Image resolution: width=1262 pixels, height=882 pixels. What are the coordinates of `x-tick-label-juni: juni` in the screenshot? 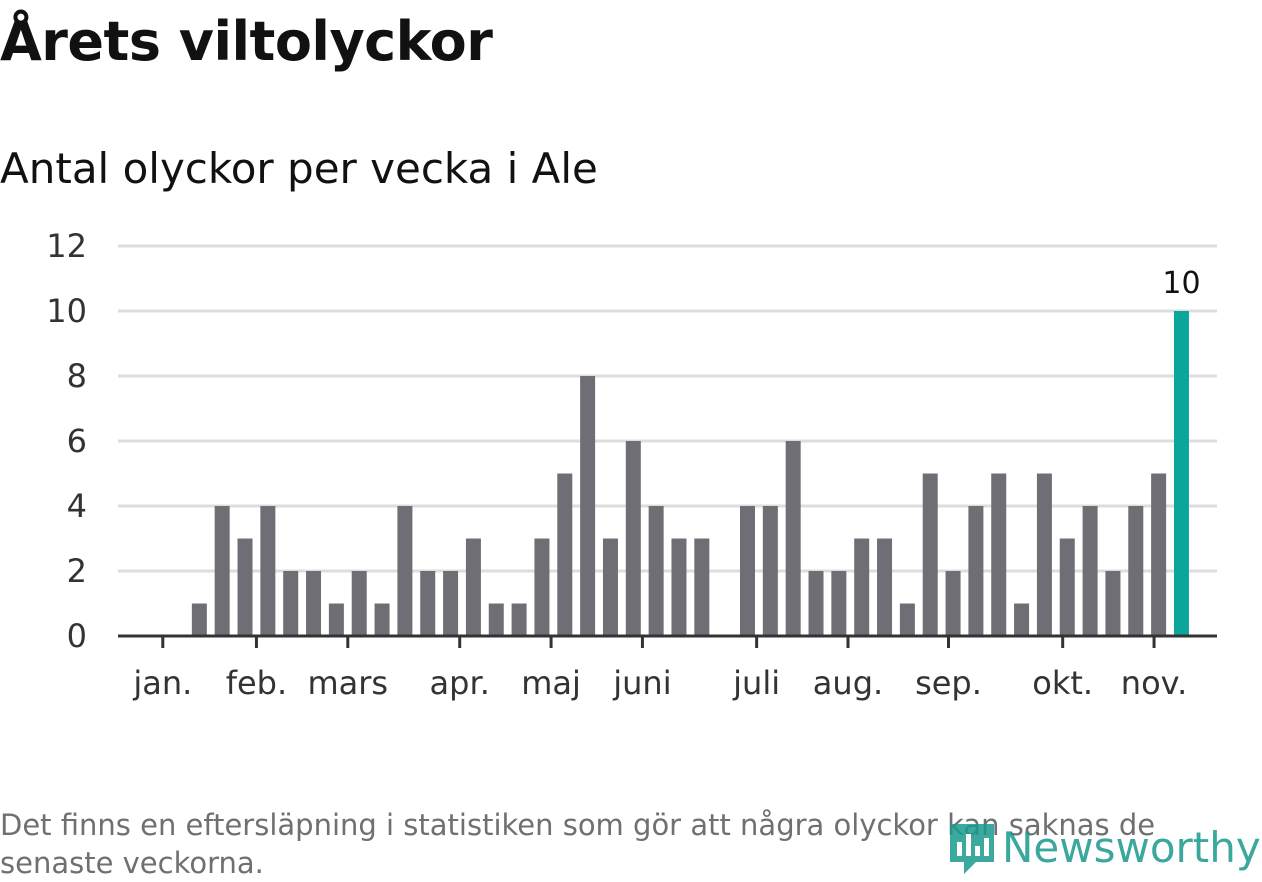 It's located at (641, 683).